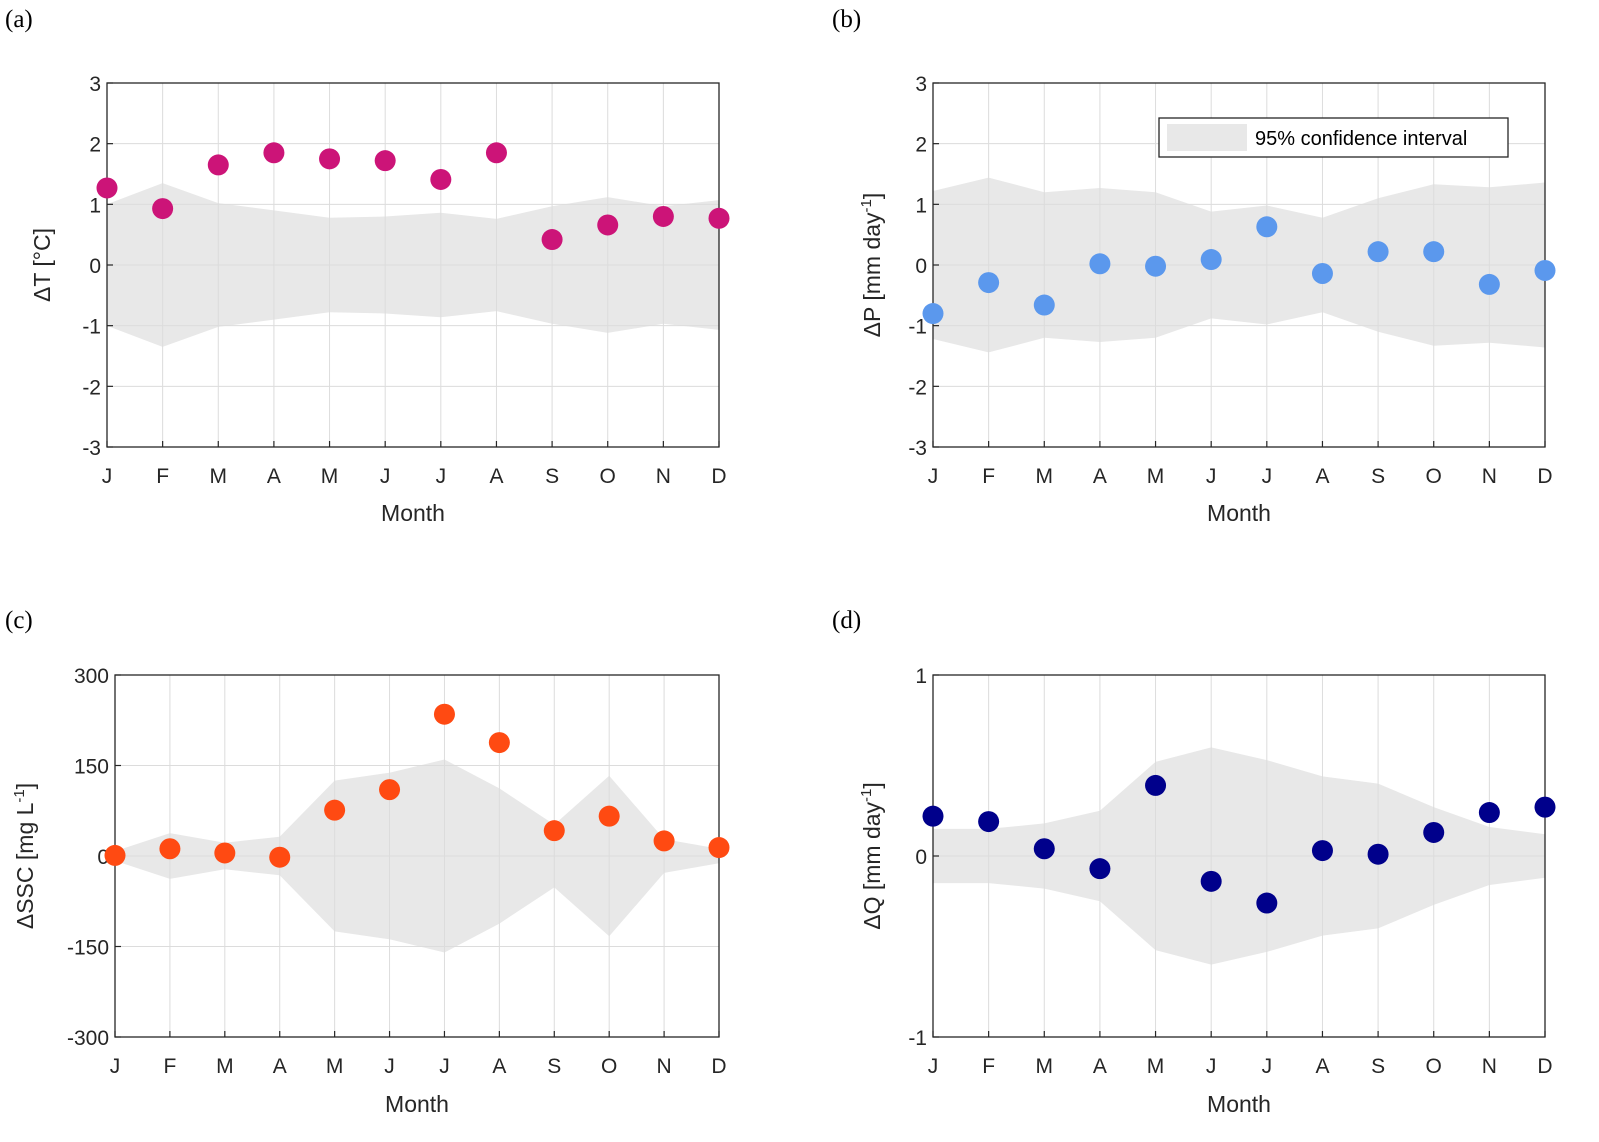 This screenshot has height=1142, width=1599. I want to click on y-tick-label: 2, so click(921, 145).